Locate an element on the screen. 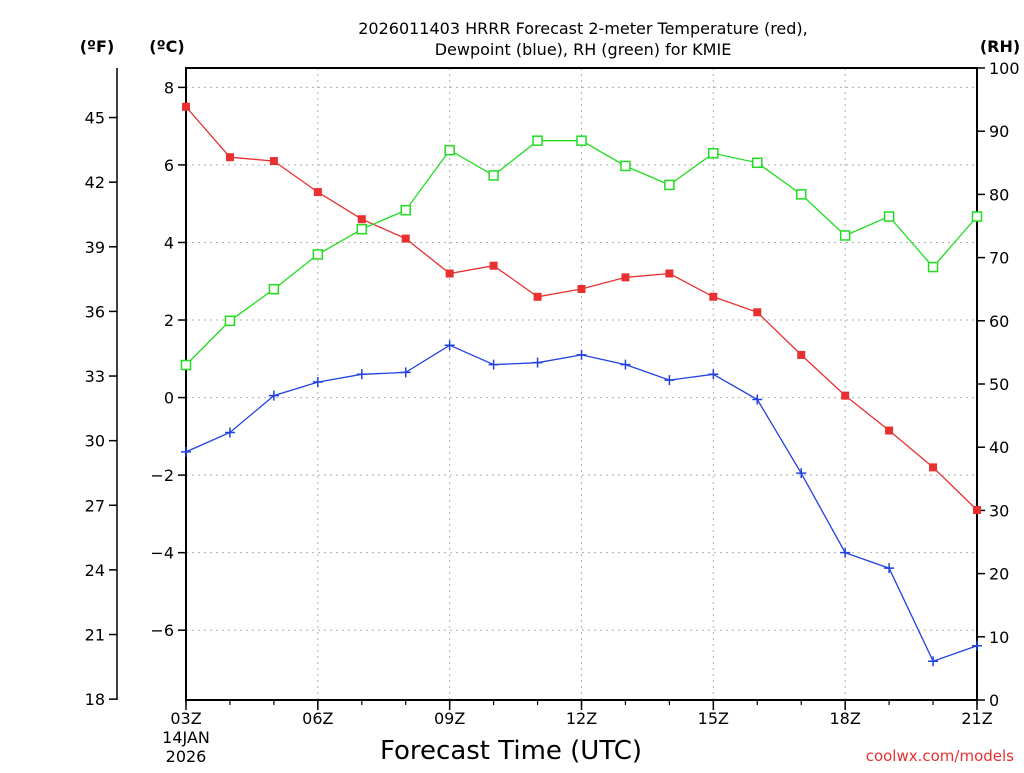 The height and width of the screenshot is (773, 1024). rh-tick-label: 0 is located at coordinates (994, 700).